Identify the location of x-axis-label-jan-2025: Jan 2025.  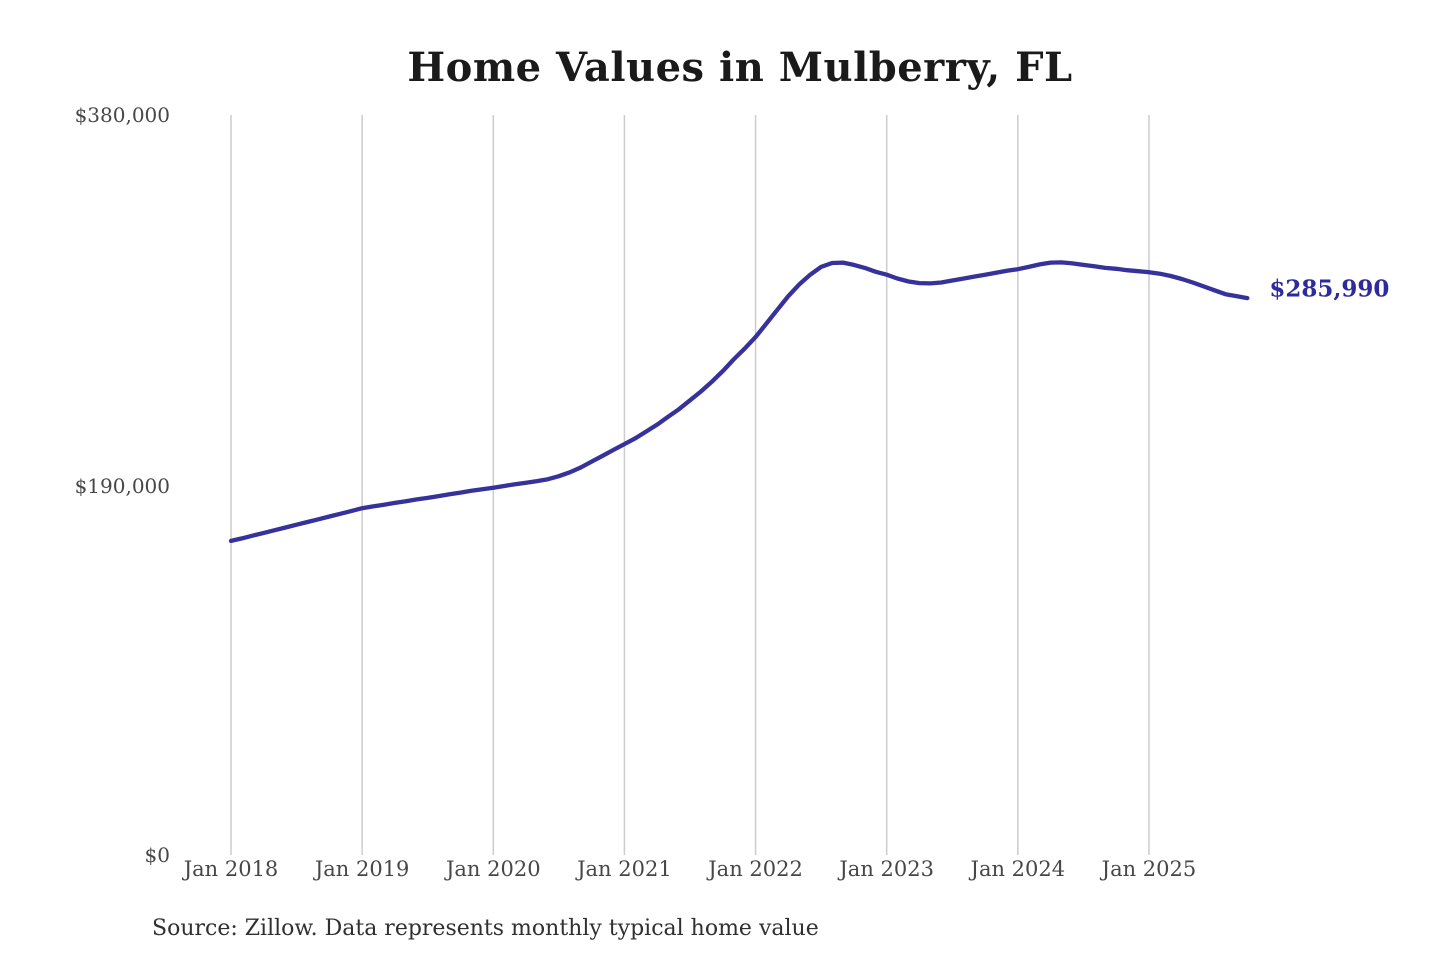
(1149, 869).